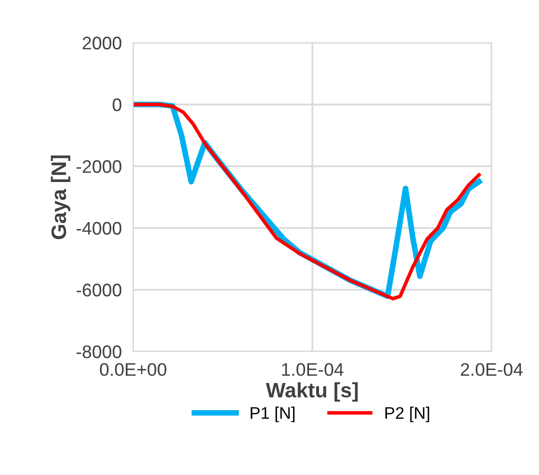 This screenshot has height=475, width=539. I want to click on x-tick-label: 2.0E-04, so click(491, 369).